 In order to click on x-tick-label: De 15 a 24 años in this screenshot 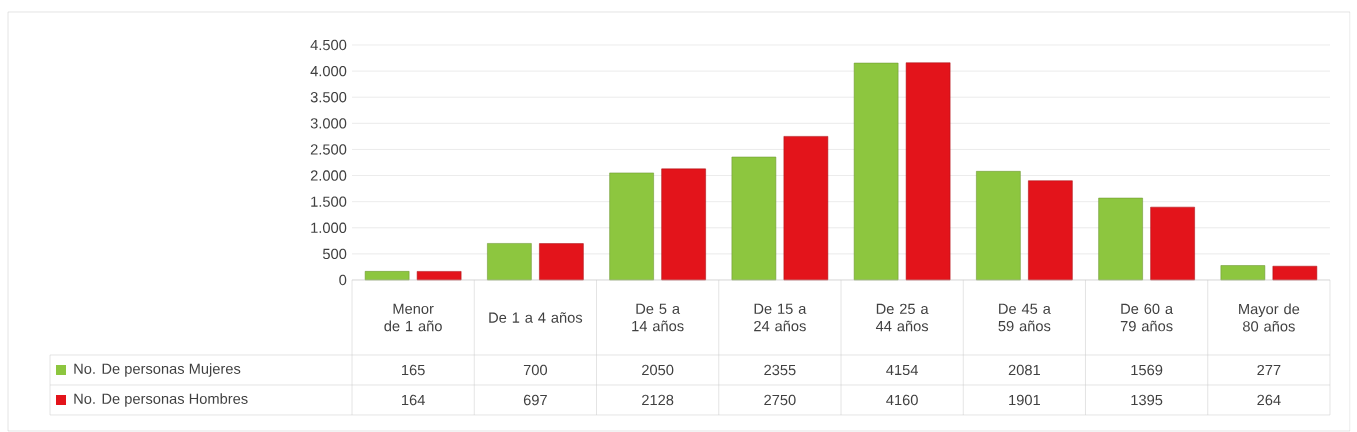, I will do `click(780, 317)`.